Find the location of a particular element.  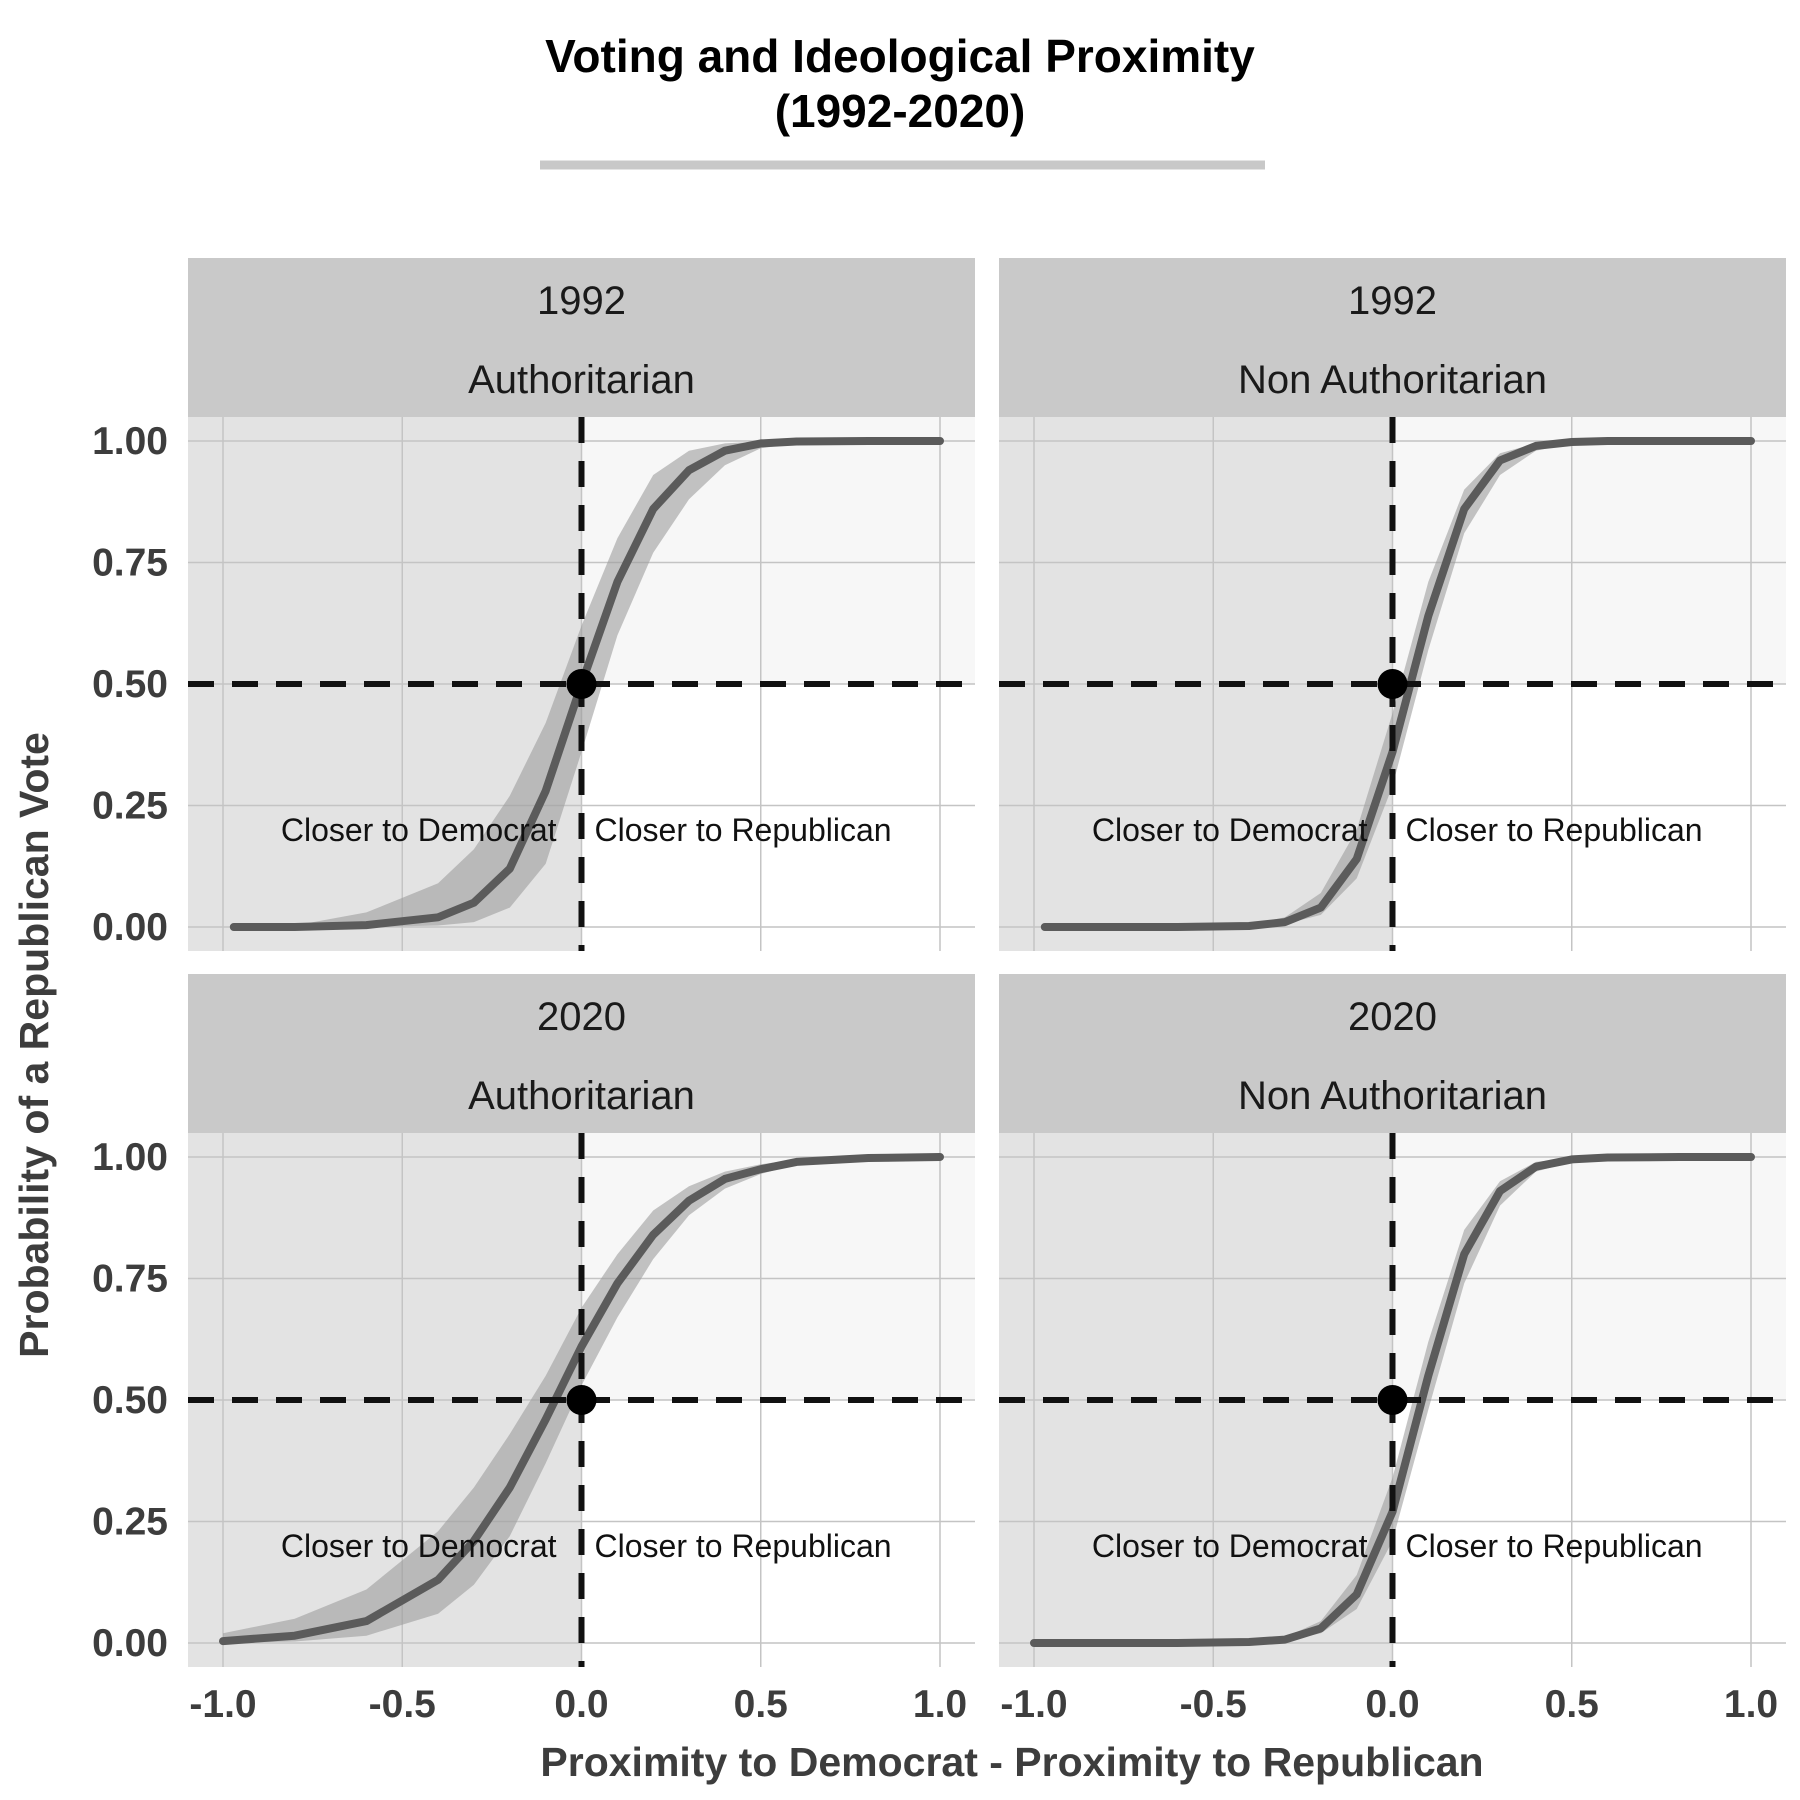

x-axis: -1.0 -0.5 0.0 0.5 1.0 -1.0 -0.5 0.0 0.5 1.0 is located at coordinates (983, 1704).